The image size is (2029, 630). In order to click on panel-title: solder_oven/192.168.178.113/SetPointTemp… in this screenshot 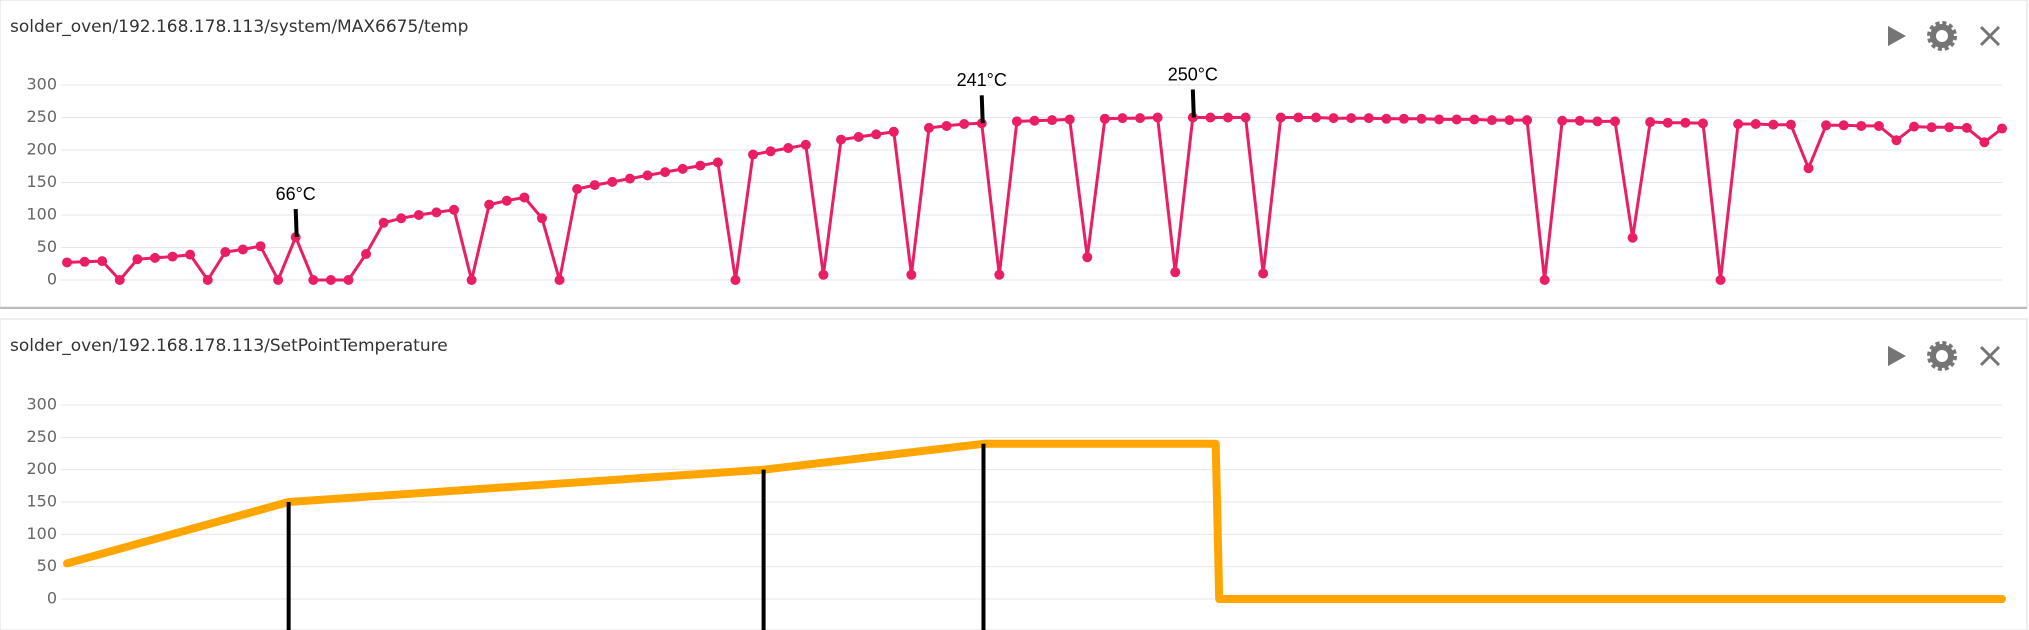, I will do `click(229, 346)`.